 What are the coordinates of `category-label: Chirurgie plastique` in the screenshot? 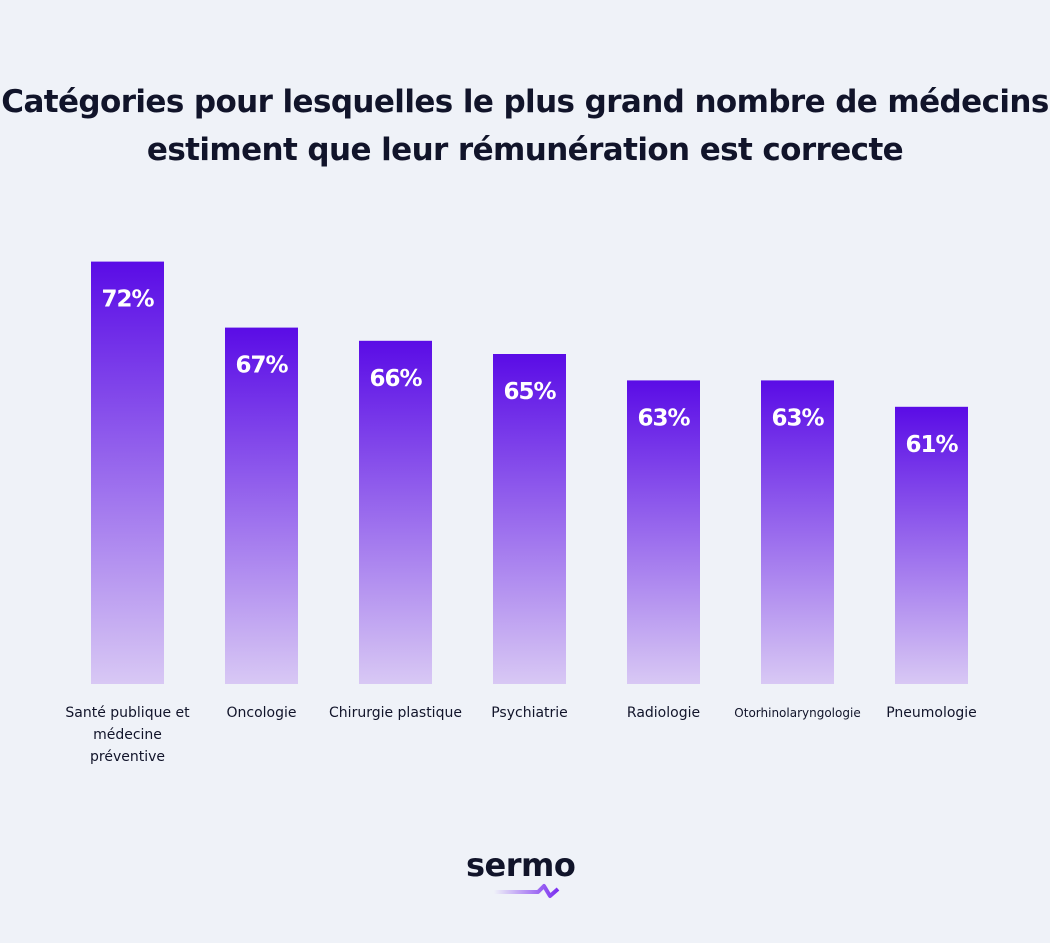 It's located at (395, 713).